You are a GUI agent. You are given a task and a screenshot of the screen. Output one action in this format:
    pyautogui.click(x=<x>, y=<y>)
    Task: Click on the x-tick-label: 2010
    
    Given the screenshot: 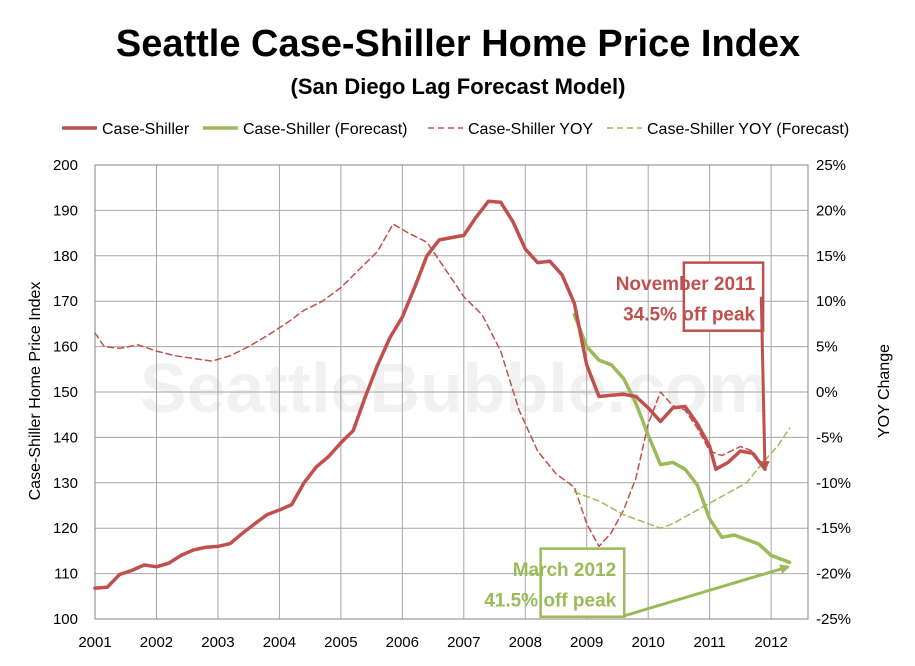 What is the action you would take?
    pyautogui.click(x=648, y=642)
    